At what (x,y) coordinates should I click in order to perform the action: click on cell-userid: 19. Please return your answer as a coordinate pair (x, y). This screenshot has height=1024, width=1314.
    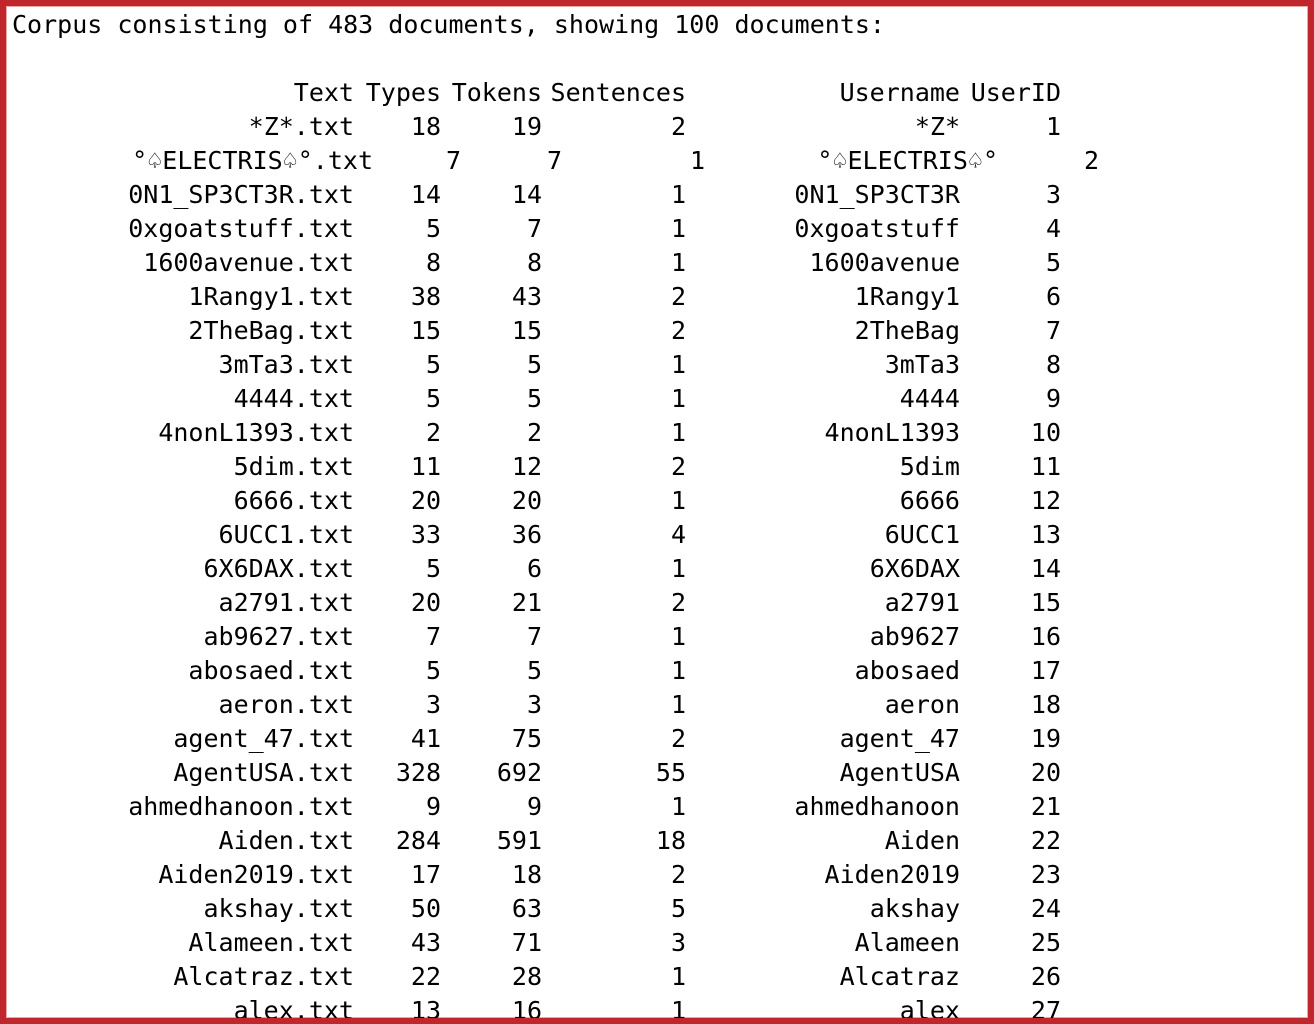
    Looking at the image, I should click on (1045, 738).